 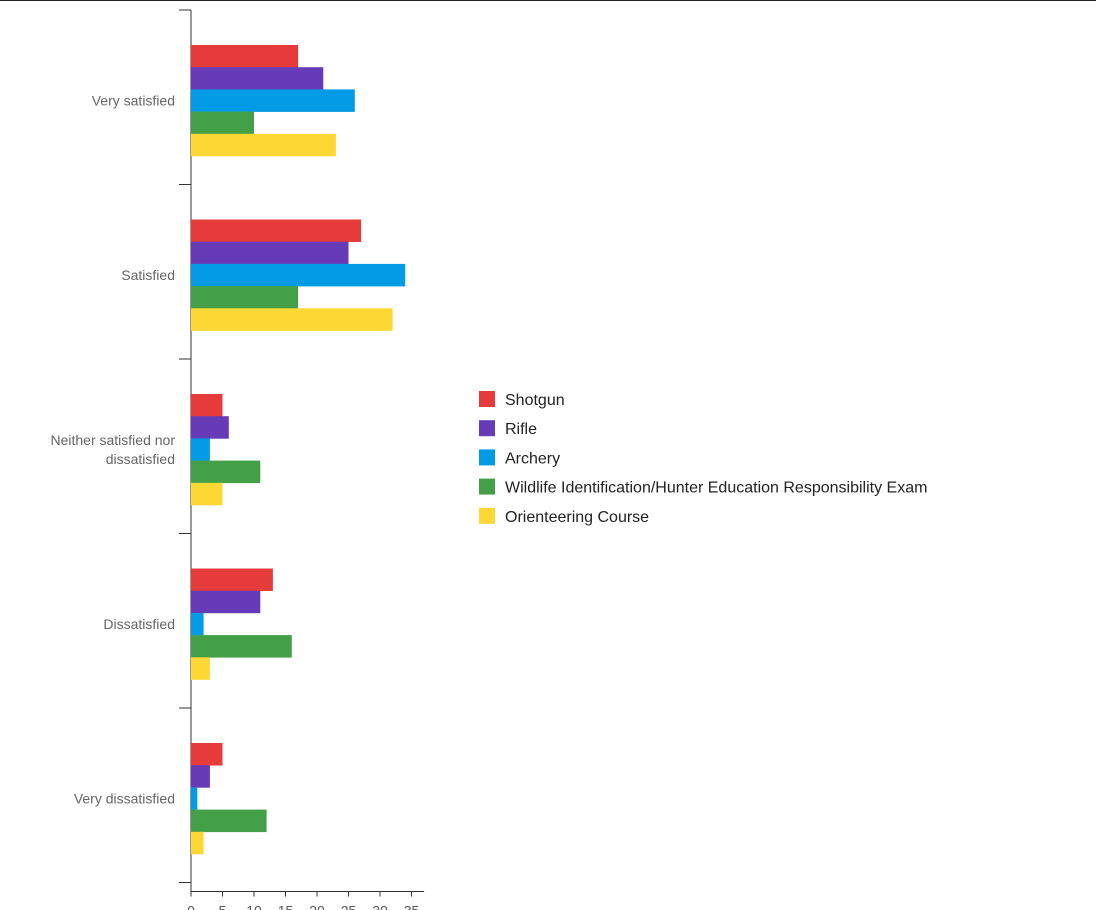 I want to click on bar-rifle-very-satisfied, so click(x=257, y=78).